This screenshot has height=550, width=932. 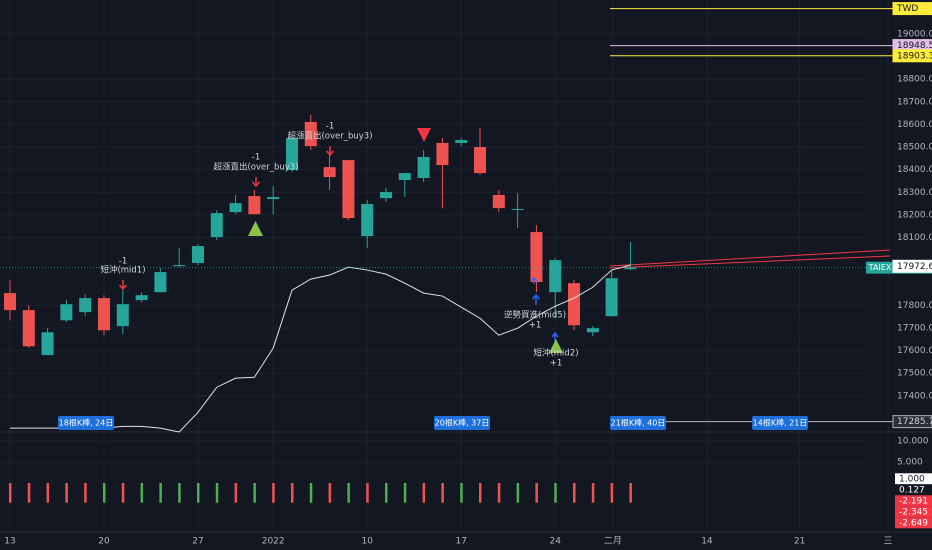 I want to click on x-tick-label: 10, so click(x=367, y=542).